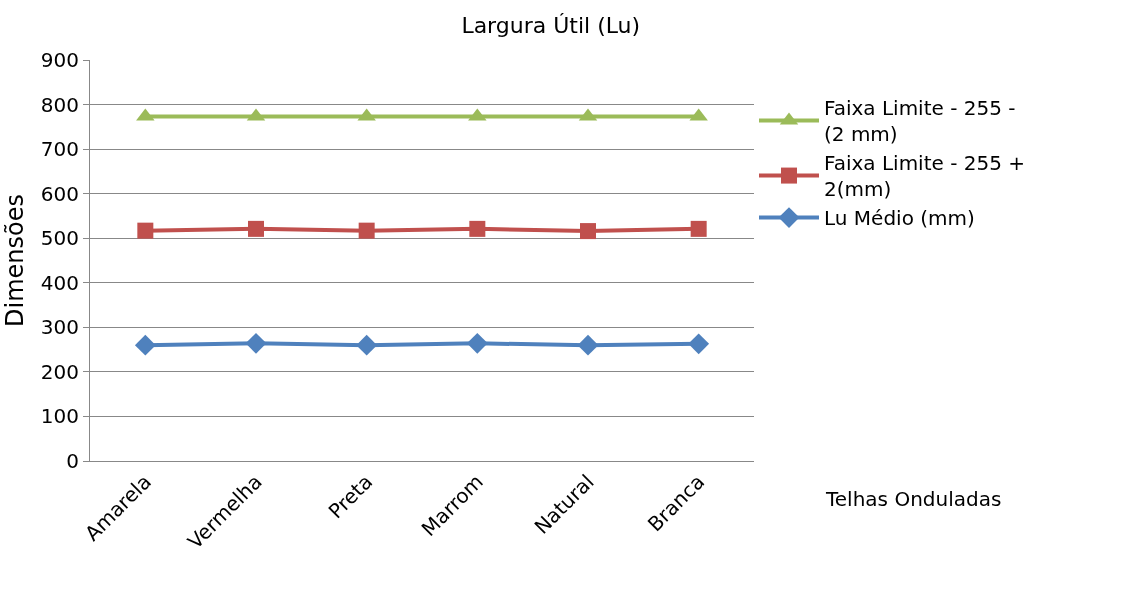  I want to click on y-tick-label: 700, so click(59, 149).